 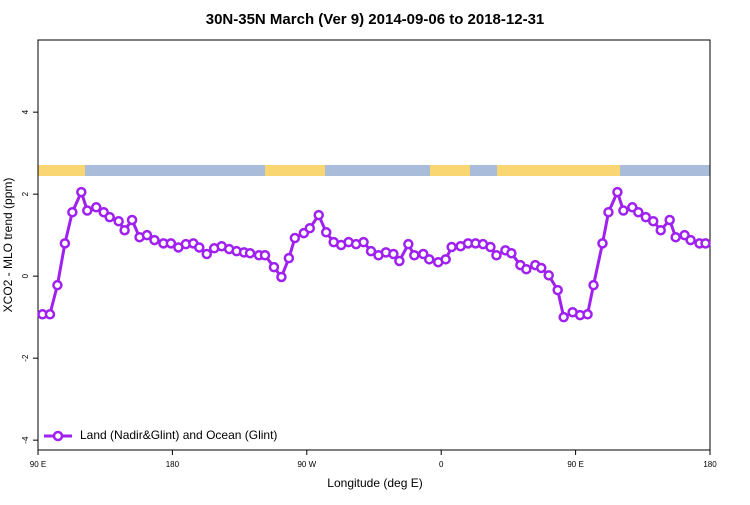 What do you see at coordinates (374, 483) in the screenshot?
I see `x-axis-label: Longitude (deg E)` at bounding box center [374, 483].